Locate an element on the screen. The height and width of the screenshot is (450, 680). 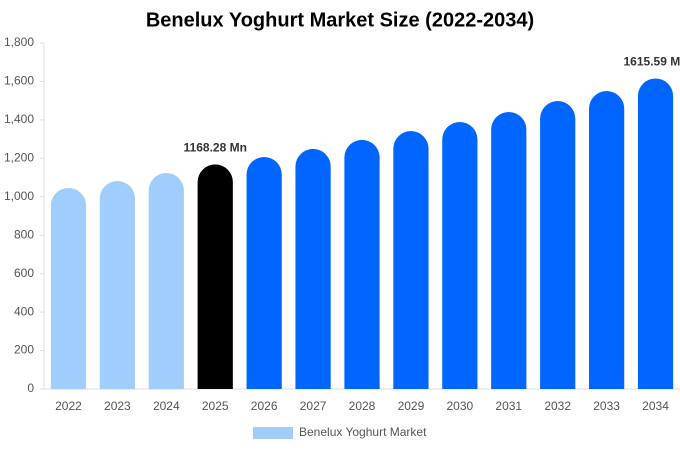
y-tick-label: 400 is located at coordinates (24, 311).